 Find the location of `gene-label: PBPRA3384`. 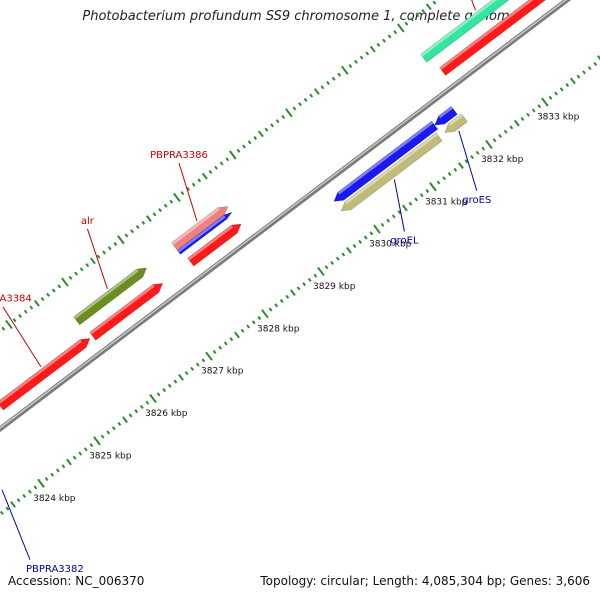

gene-label: PBPRA3384 is located at coordinates (16, 299).